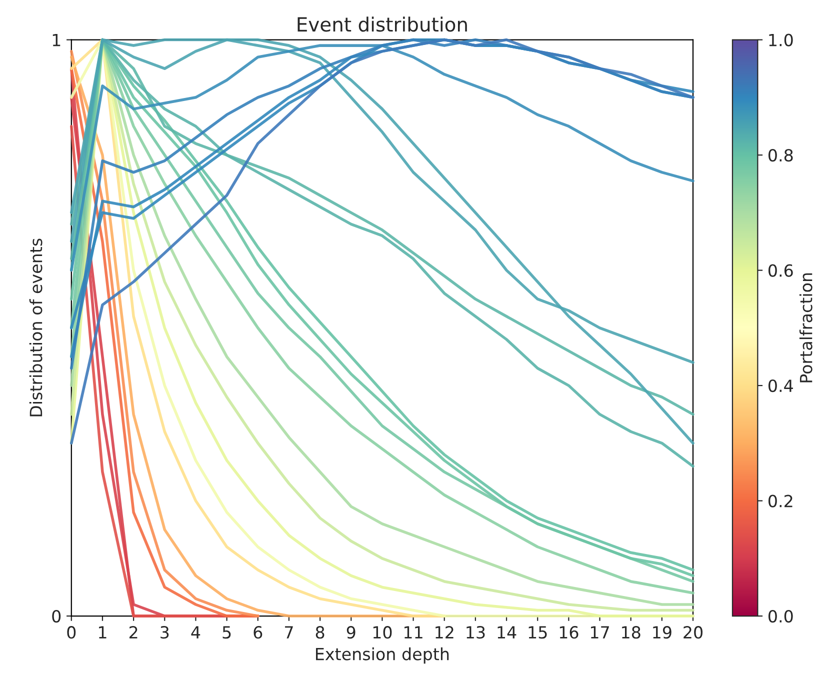 The width and height of the screenshot is (840, 686). What do you see at coordinates (195, 632) in the screenshot?
I see `x-tick-label: 4` at bounding box center [195, 632].